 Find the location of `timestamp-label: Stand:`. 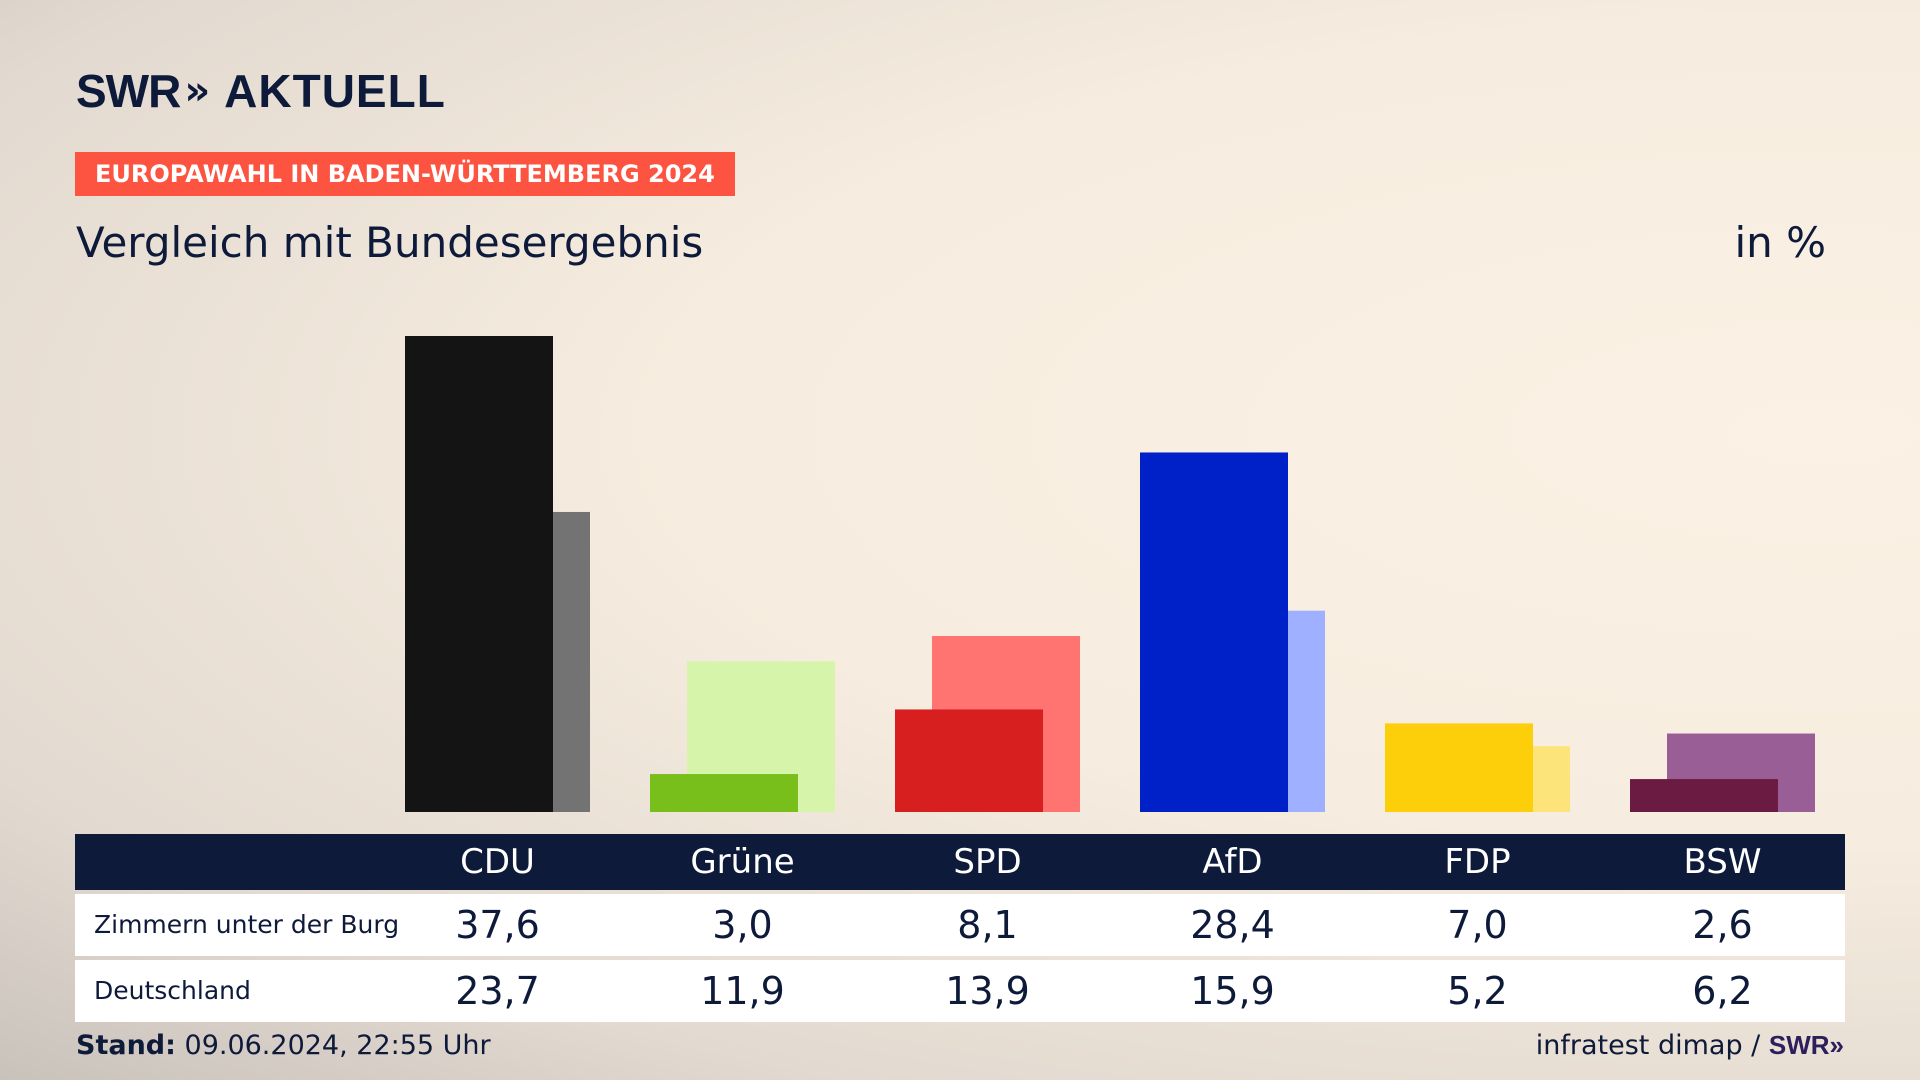

timestamp-label: Stand: is located at coordinates (126, 1045).